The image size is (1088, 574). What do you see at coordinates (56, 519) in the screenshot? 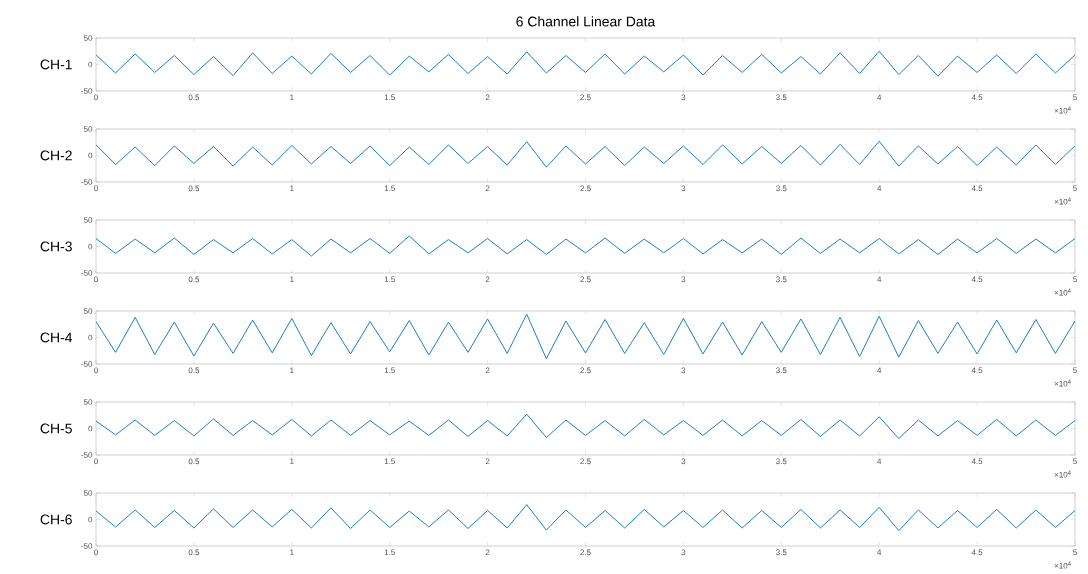
I see `y-axis-title: CH-6` at bounding box center [56, 519].